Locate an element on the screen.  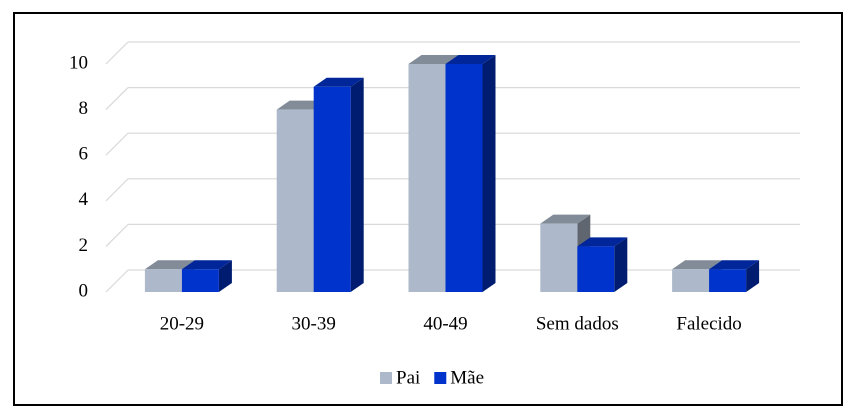
y-tick-label: 0 is located at coordinates (84, 290).